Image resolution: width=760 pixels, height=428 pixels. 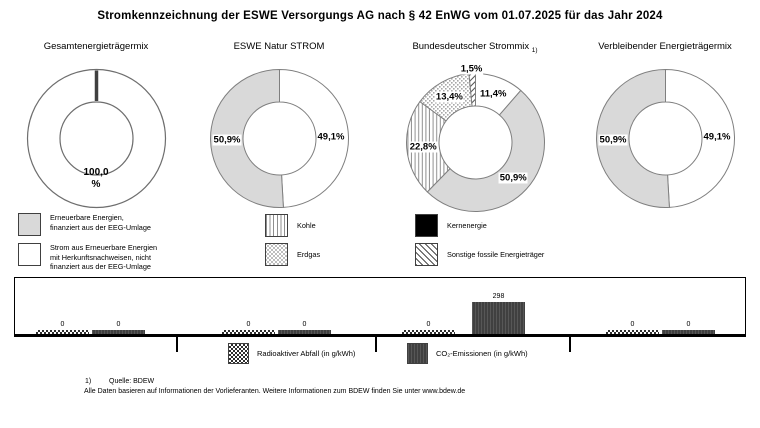 I want to click on donut-eswe: 49,1% 50,9%, so click(x=279, y=138).